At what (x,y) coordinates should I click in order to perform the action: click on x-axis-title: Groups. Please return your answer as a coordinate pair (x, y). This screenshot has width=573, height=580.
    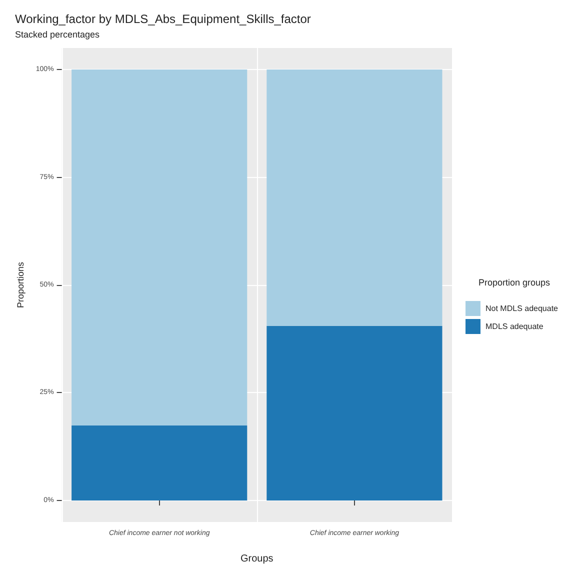
    Looking at the image, I should click on (257, 559).